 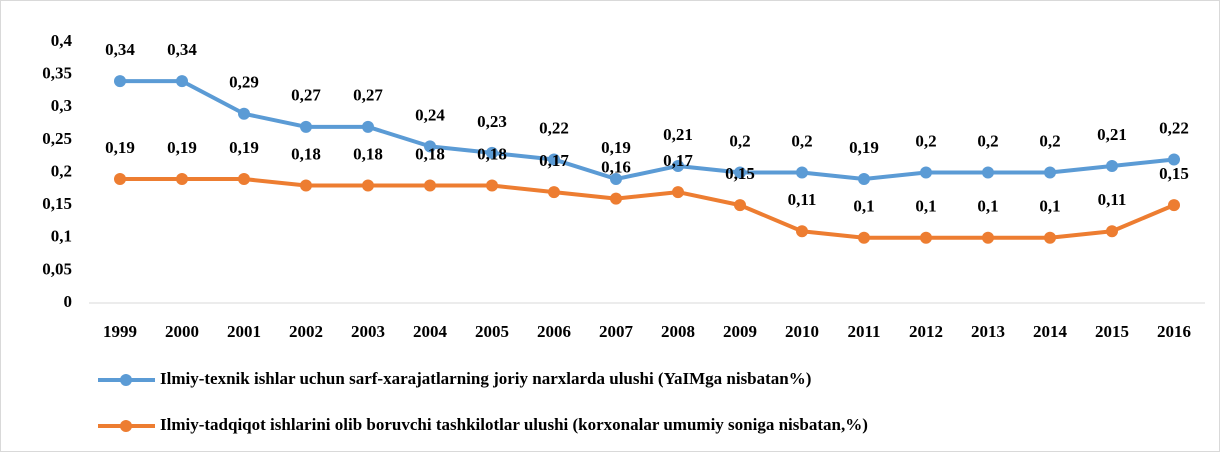 I want to click on y-tick-label: 0,35, so click(x=57, y=73).